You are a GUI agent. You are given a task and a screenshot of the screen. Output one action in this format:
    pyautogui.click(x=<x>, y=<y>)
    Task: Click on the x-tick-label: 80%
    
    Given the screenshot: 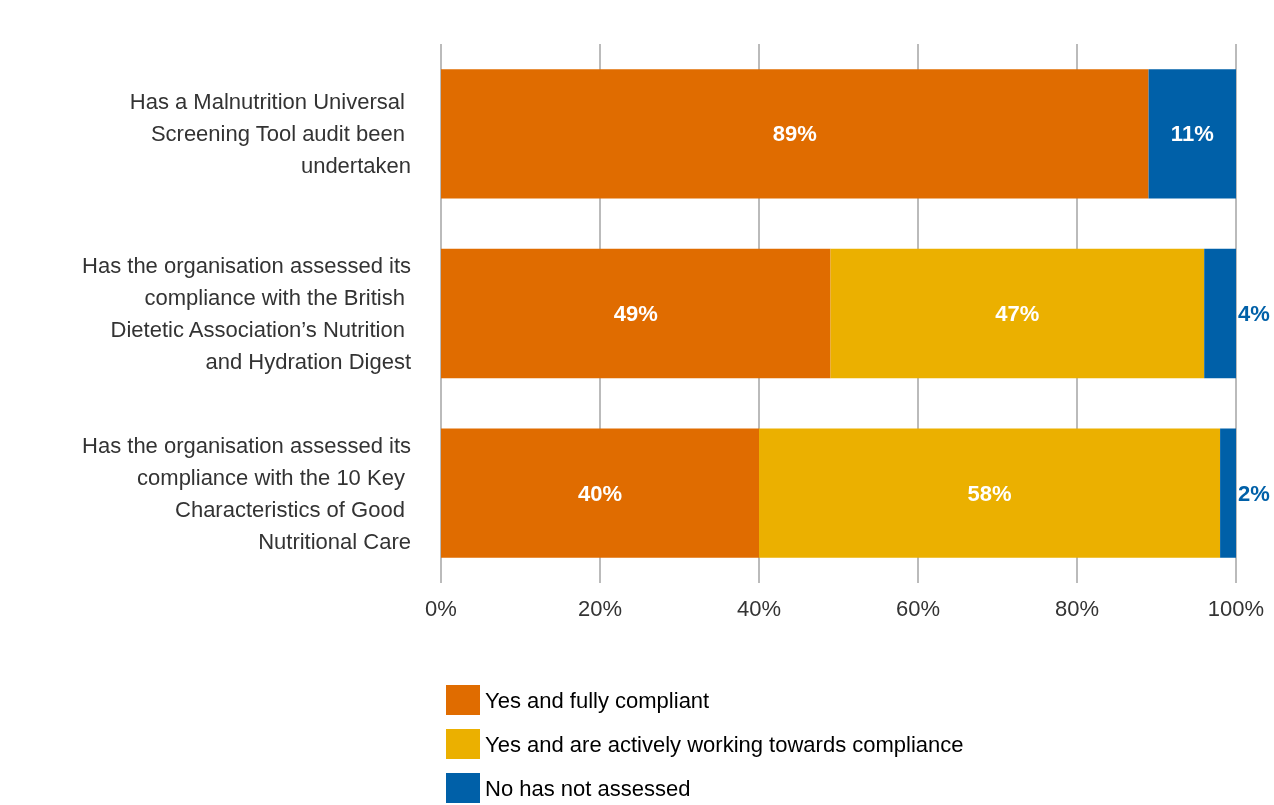 What is the action you would take?
    pyautogui.click(x=1077, y=608)
    